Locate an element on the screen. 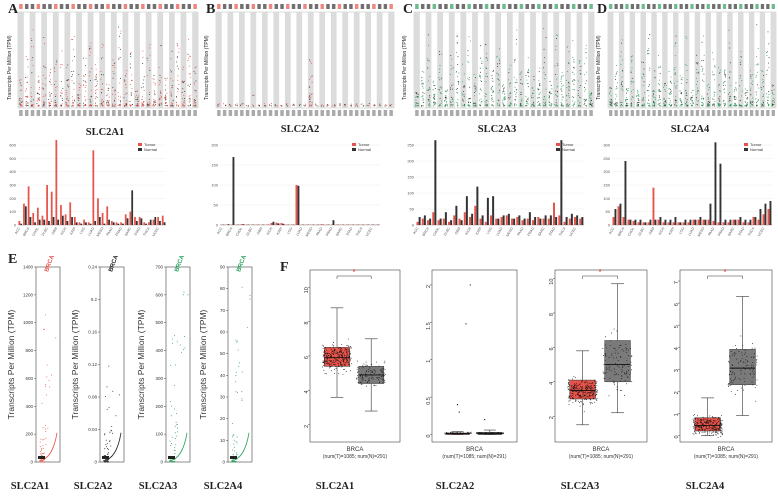  y-tick-label: 0.12 is located at coordinates (92, 364).